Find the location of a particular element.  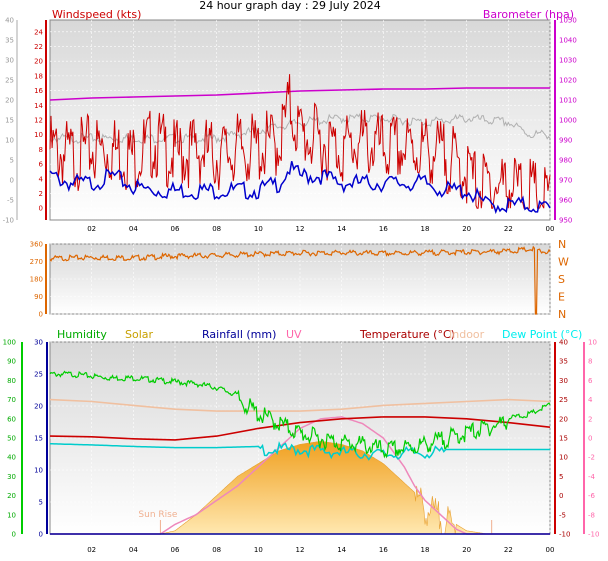

humidity-tick-label: 80 is located at coordinates (11, 381).